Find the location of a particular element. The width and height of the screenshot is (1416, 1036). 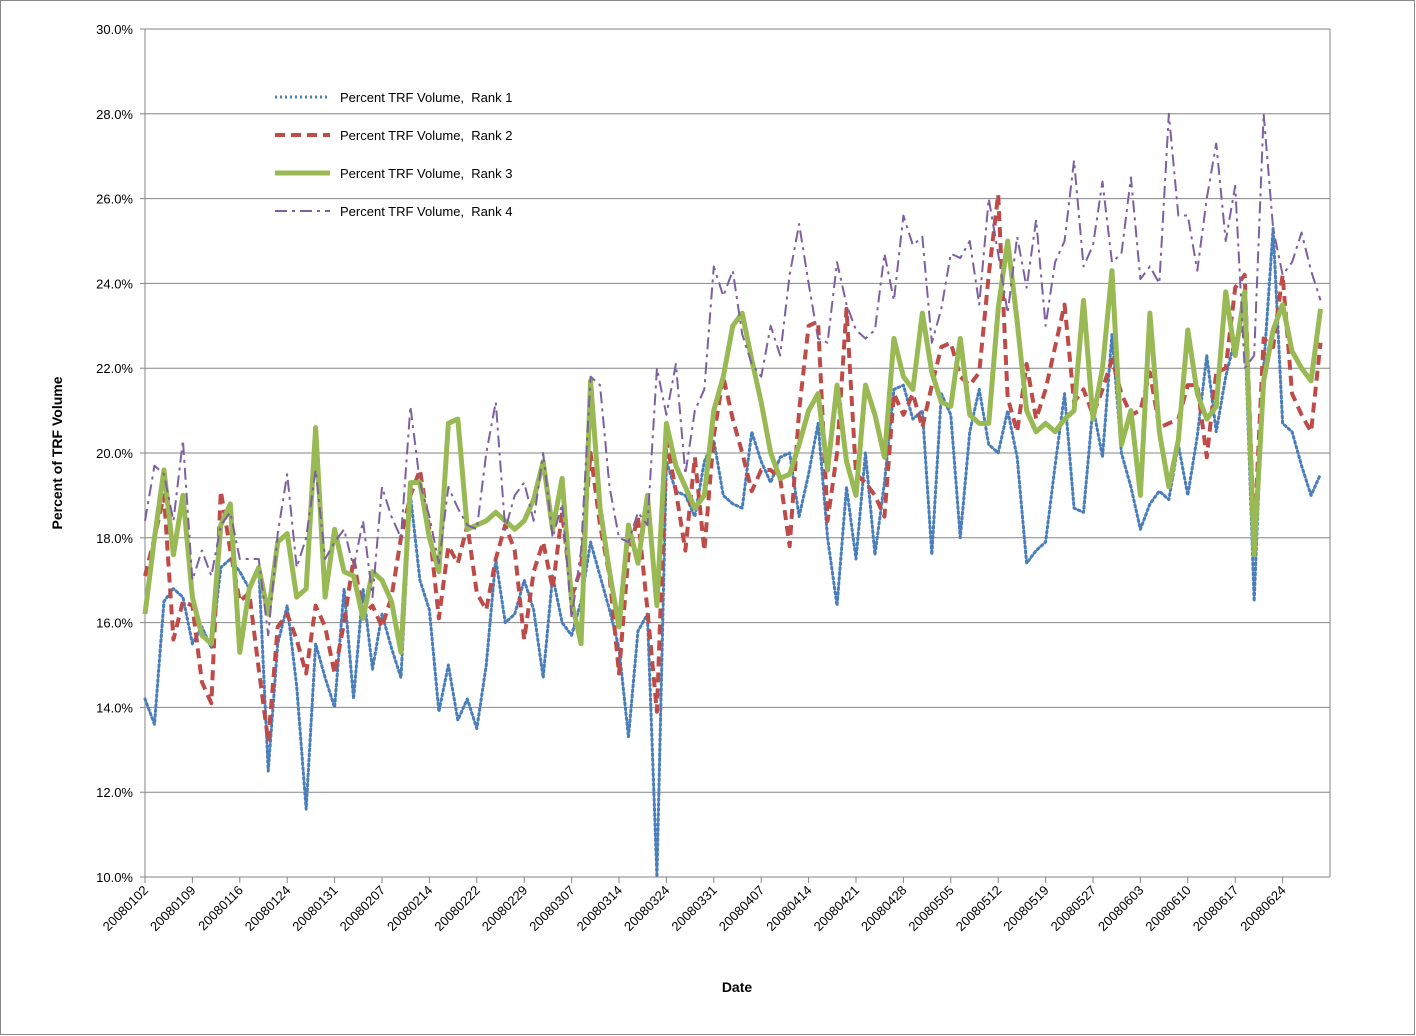

legend-label: Percent TRF Volume, Rank 4 is located at coordinates (426, 211).